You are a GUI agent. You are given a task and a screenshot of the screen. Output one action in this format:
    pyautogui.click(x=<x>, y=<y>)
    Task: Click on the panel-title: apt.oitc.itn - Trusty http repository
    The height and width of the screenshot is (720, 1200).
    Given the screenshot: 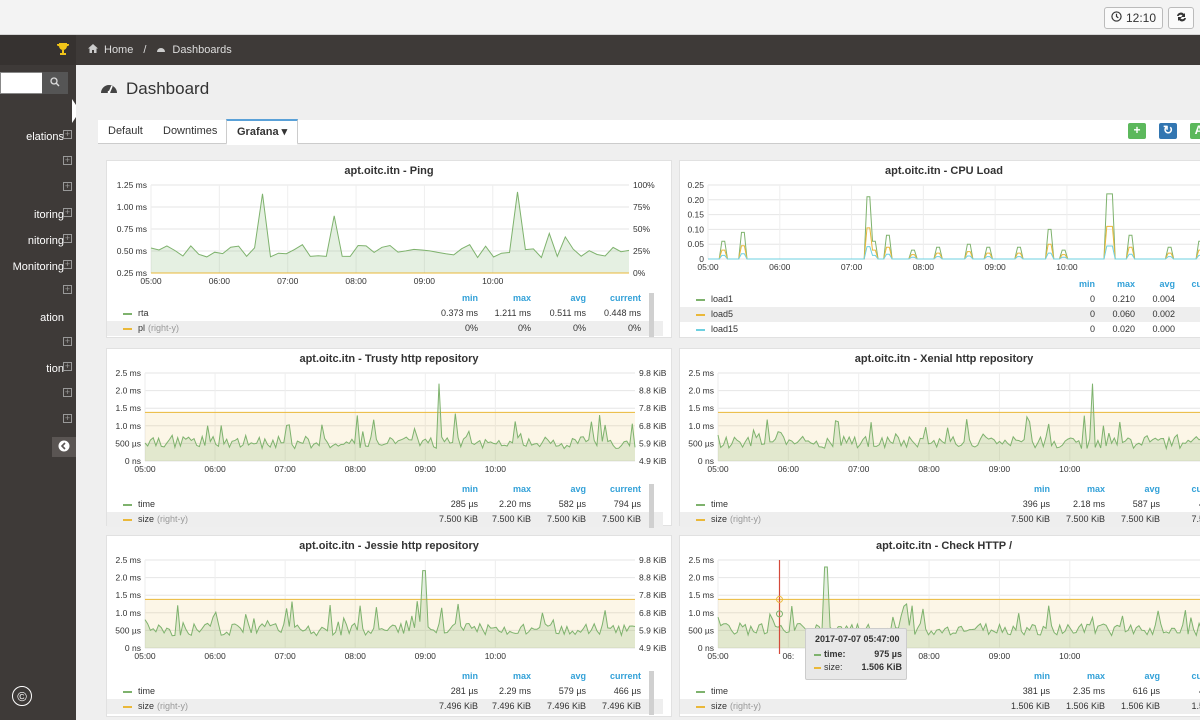 What is the action you would take?
    pyautogui.click(x=389, y=359)
    